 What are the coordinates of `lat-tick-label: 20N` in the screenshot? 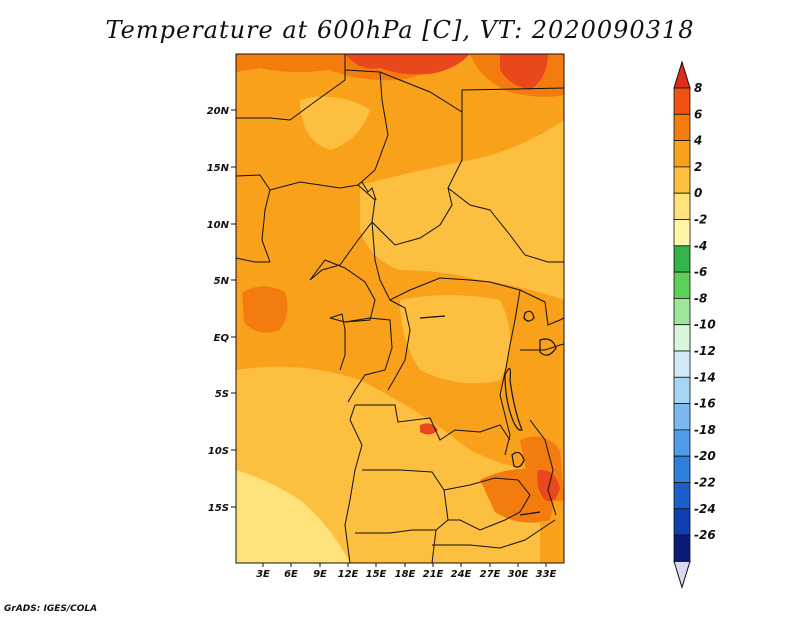 It's located at (218, 111).